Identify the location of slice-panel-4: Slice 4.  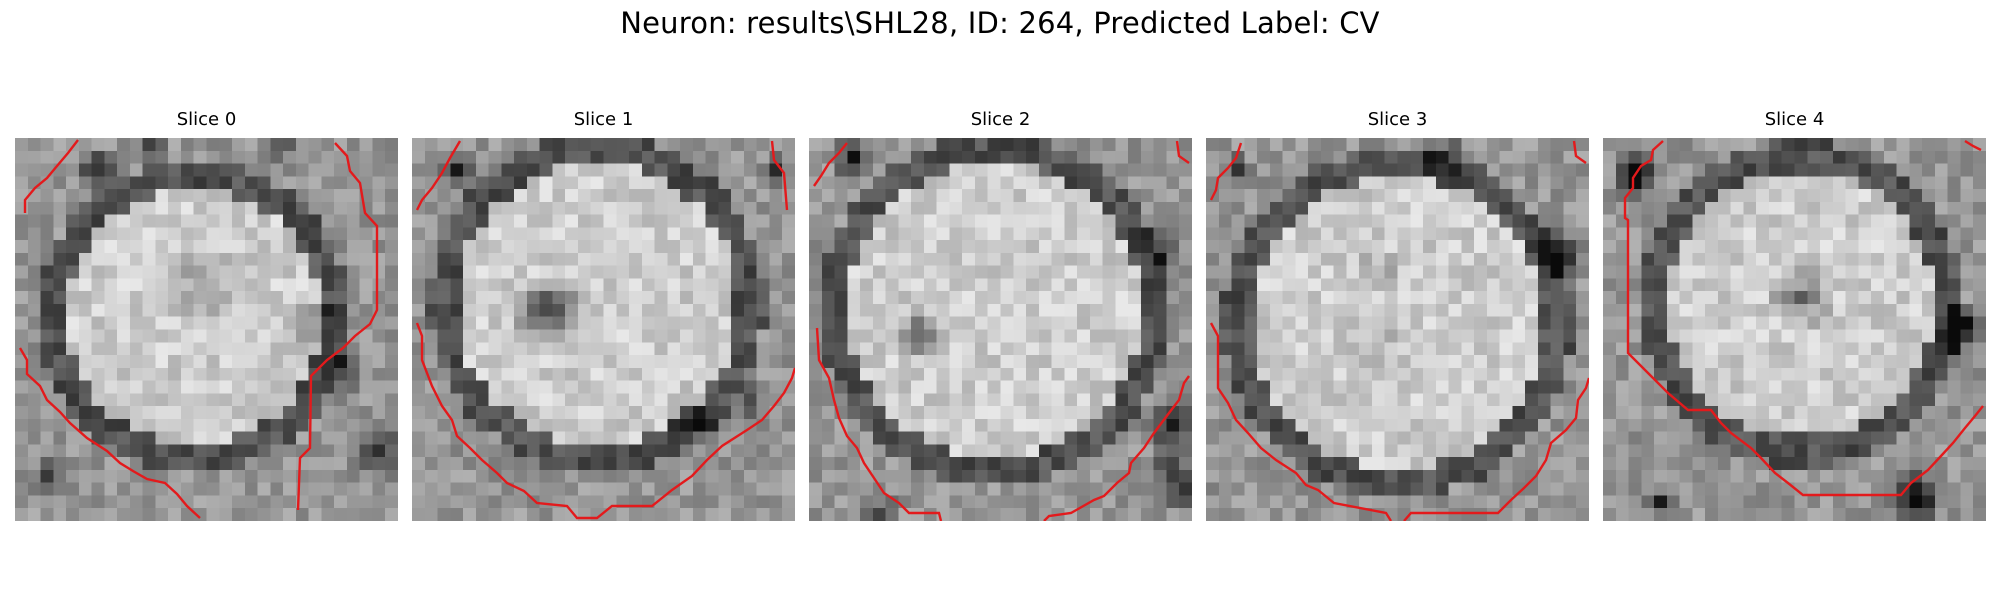
(1794, 314).